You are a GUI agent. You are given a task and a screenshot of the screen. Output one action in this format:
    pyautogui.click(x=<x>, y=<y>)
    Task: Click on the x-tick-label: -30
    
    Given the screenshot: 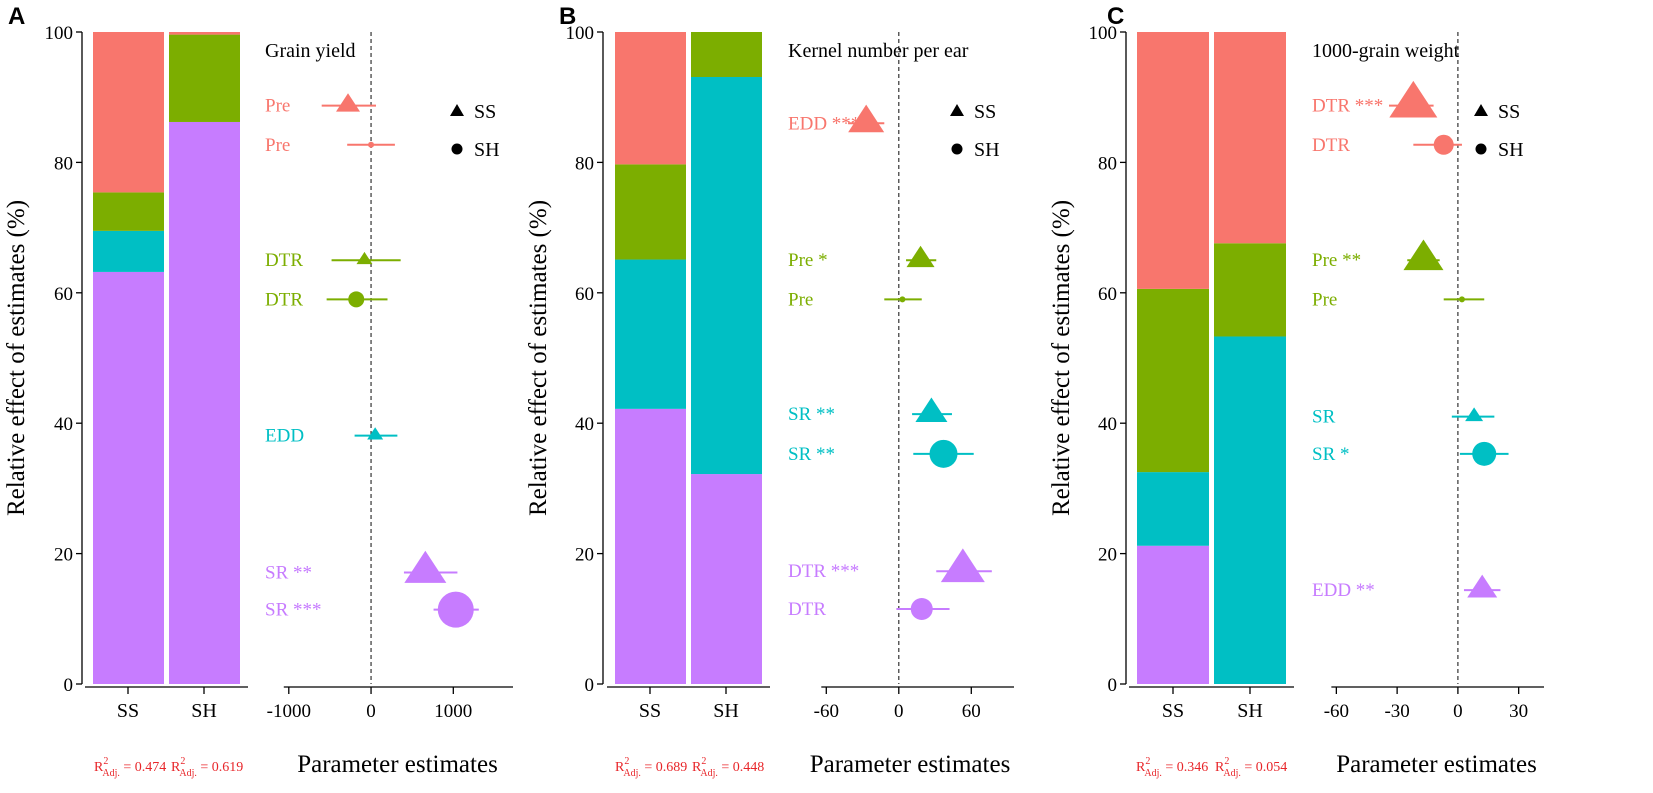 What is the action you would take?
    pyautogui.click(x=1396, y=711)
    